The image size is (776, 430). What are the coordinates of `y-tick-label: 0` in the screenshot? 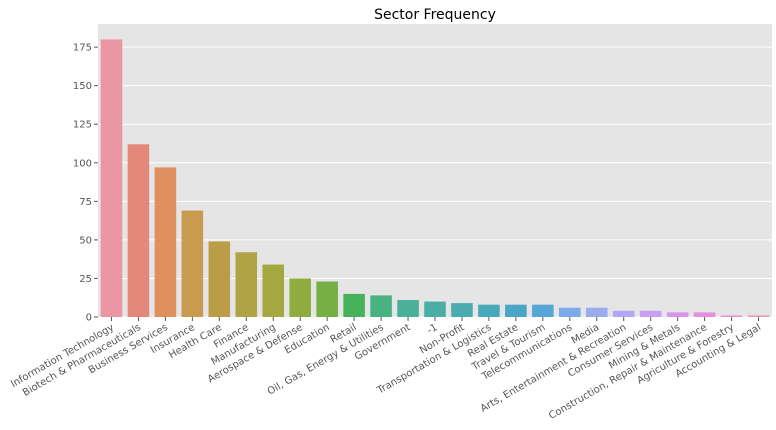 It's located at (89, 318).